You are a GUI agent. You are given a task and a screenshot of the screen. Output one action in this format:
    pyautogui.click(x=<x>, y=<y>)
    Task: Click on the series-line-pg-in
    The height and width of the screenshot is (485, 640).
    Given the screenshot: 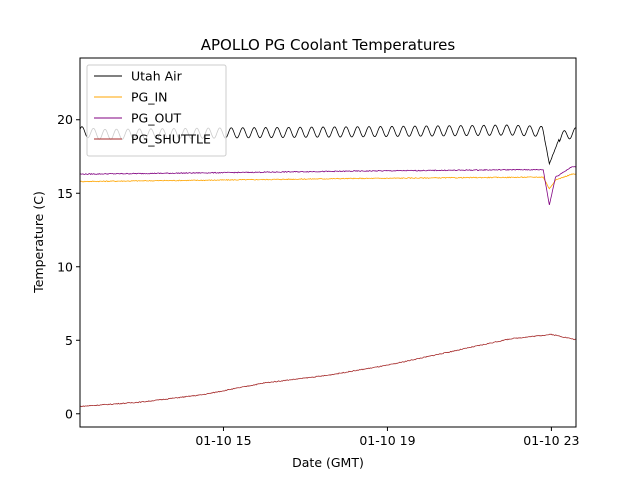 What is the action you would take?
    pyautogui.click(x=328, y=181)
    